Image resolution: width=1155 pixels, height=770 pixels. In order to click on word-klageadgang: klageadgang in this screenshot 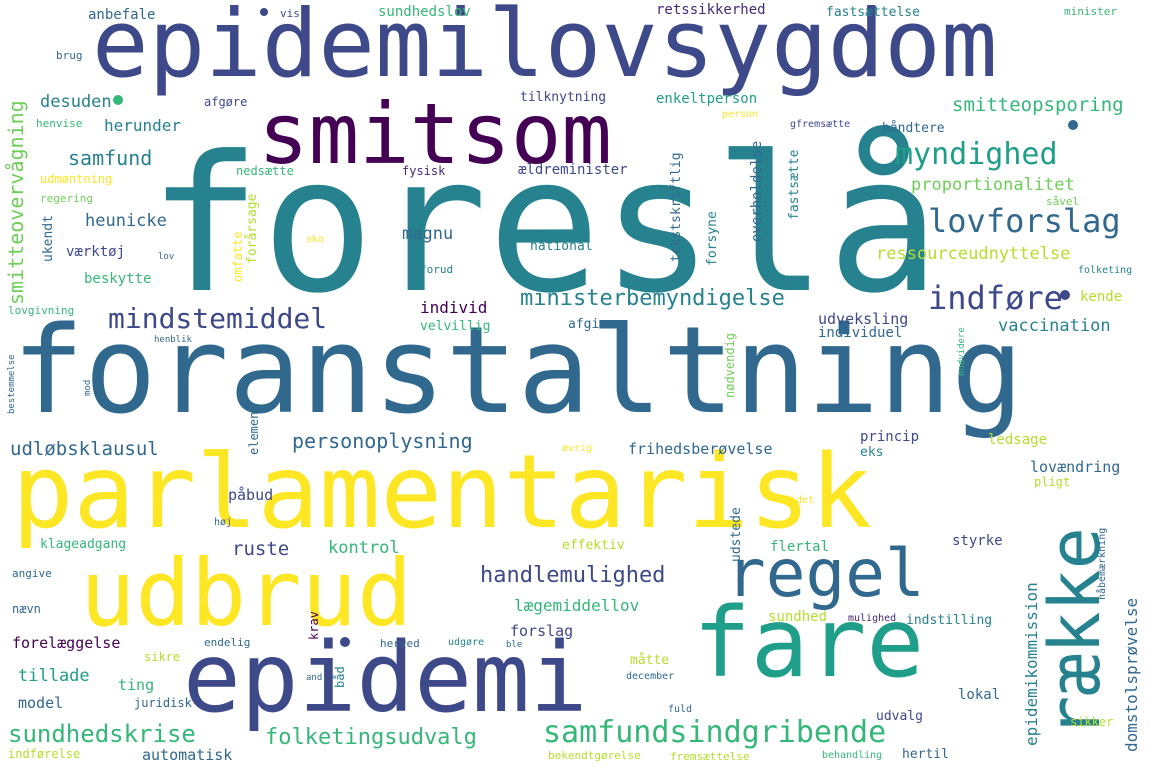, I will do `click(83, 544)`.